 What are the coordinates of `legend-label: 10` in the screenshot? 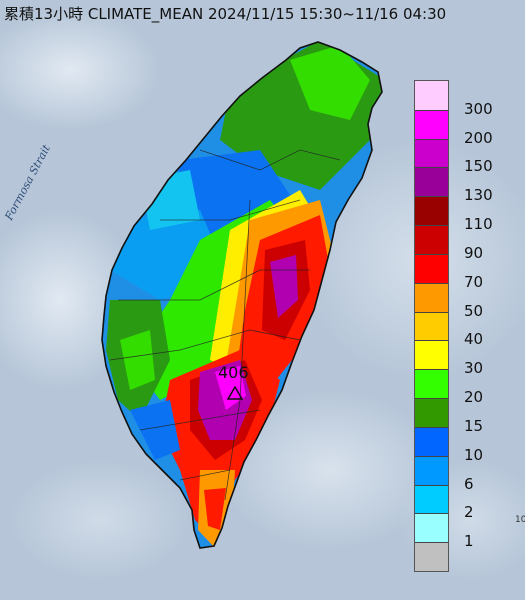 It's located at (474, 454).